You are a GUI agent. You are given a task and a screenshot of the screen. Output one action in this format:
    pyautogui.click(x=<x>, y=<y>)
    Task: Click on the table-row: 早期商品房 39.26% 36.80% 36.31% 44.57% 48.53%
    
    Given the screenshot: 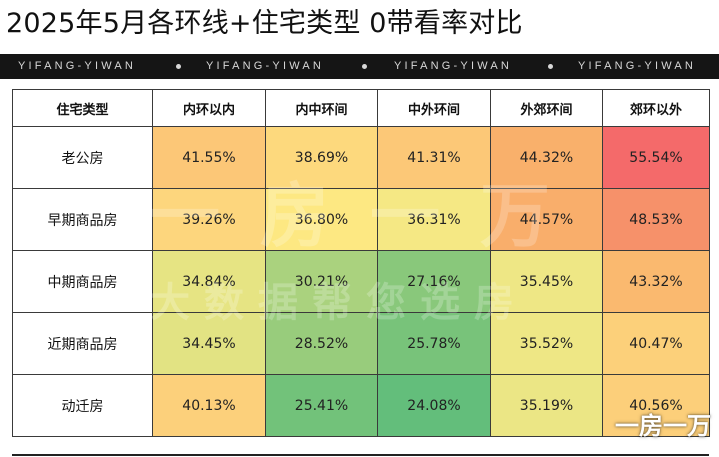 What is the action you would take?
    pyautogui.click(x=361, y=219)
    